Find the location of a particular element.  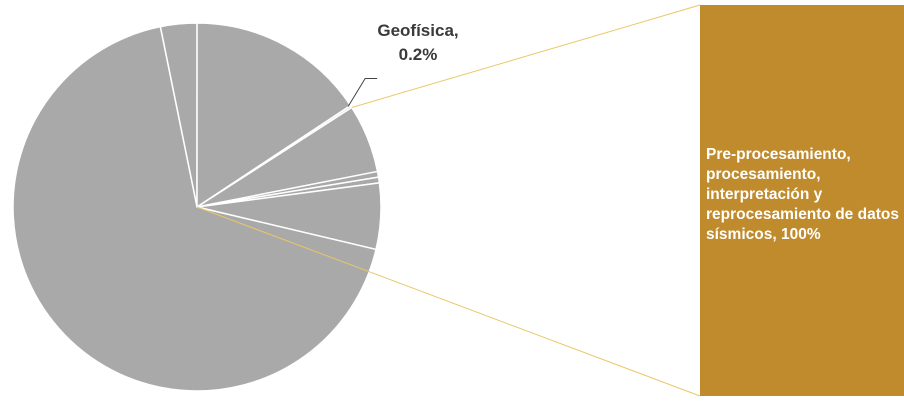

slice-label-line: Geofísica, is located at coordinates (417, 30).